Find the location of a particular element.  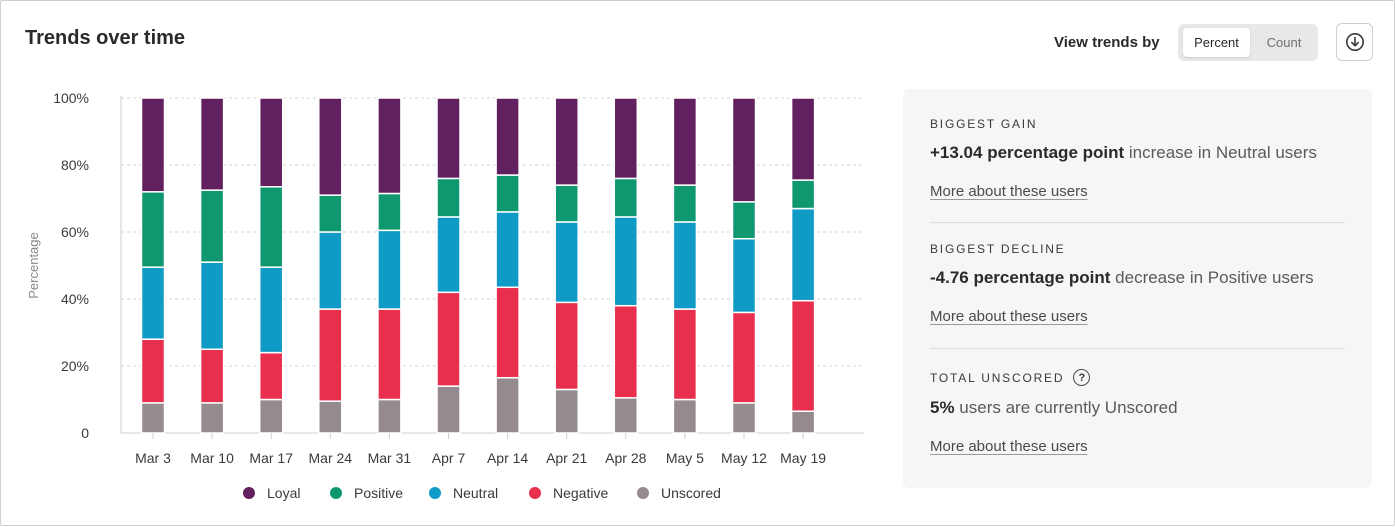

legend-item-negative: Negative is located at coordinates (568, 493).